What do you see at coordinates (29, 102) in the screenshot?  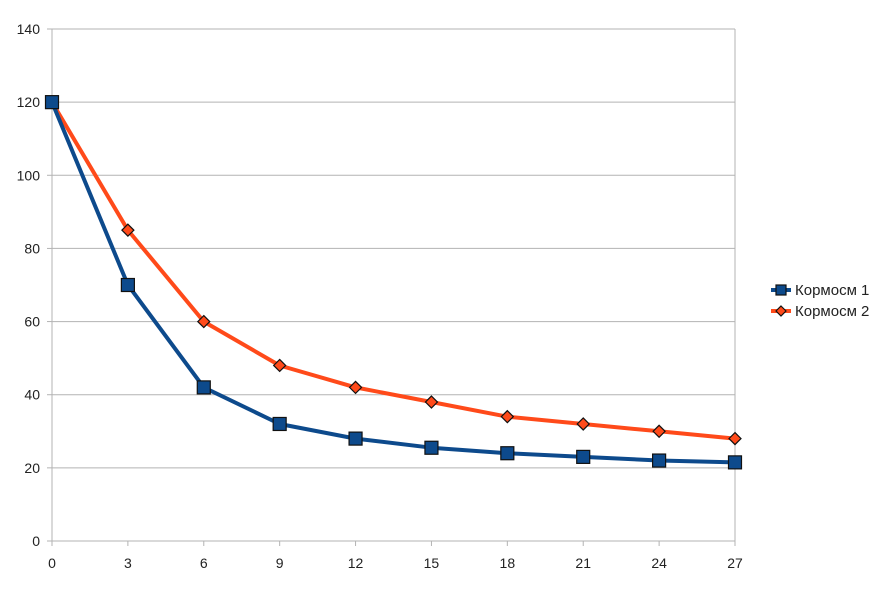 I see `y-tick-label: 120` at bounding box center [29, 102].